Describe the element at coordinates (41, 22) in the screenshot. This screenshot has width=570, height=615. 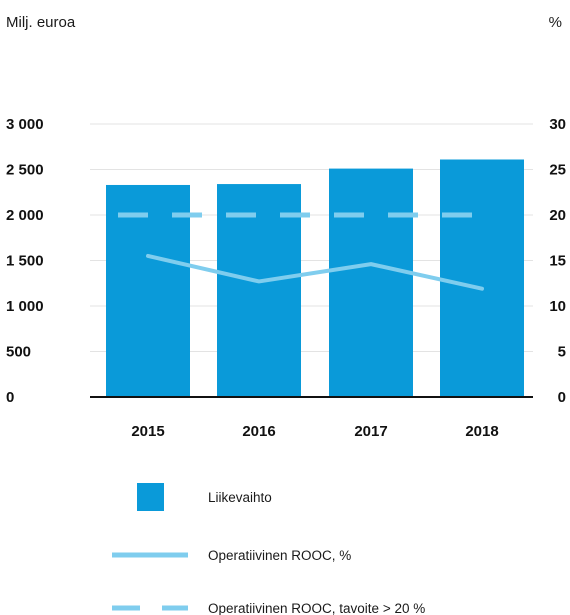
I see `left-axis-unit: Milj. euroa` at that location.